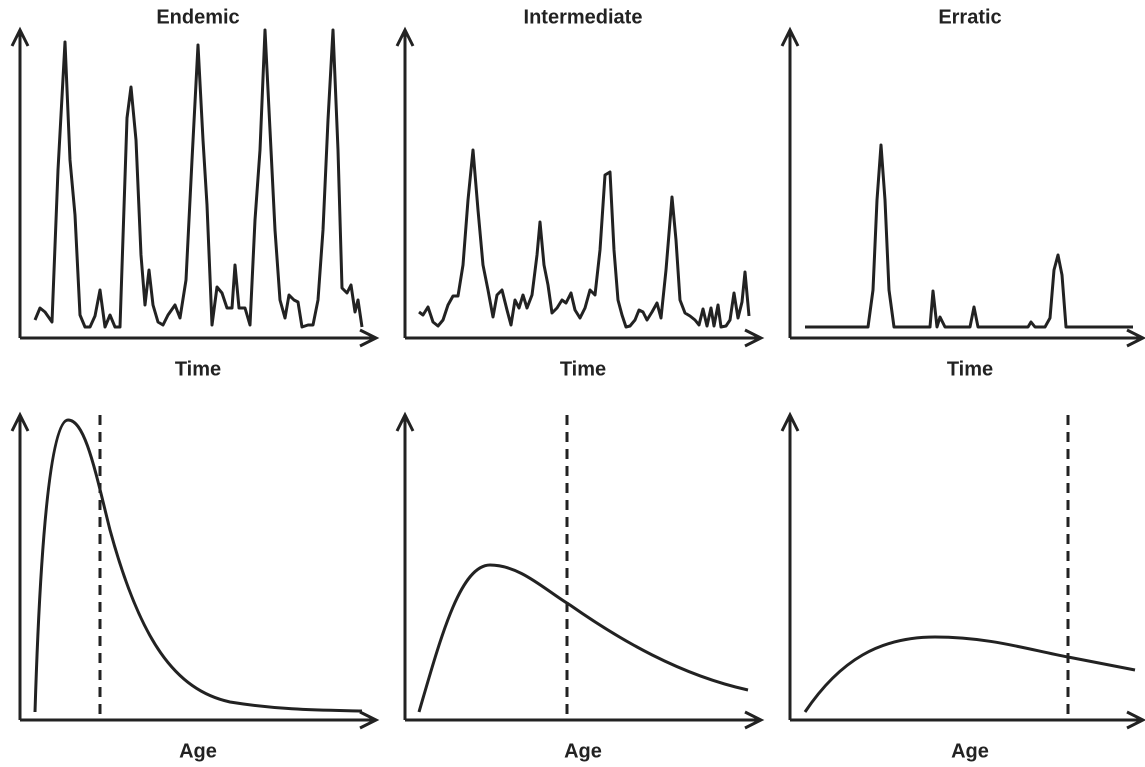 The height and width of the screenshot is (767, 1145). Describe the element at coordinates (197, 17) in the screenshot. I see `panel-title: Endemic` at that location.